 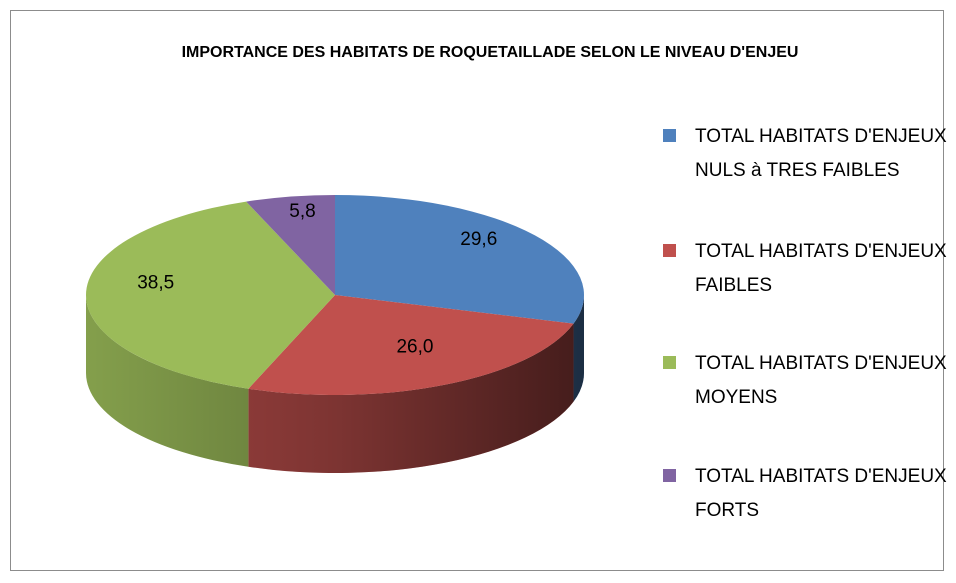 I want to click on legend-label: TOTAL HABITATS D'ENJEUX MOYENS, so click(x=821, y=380).